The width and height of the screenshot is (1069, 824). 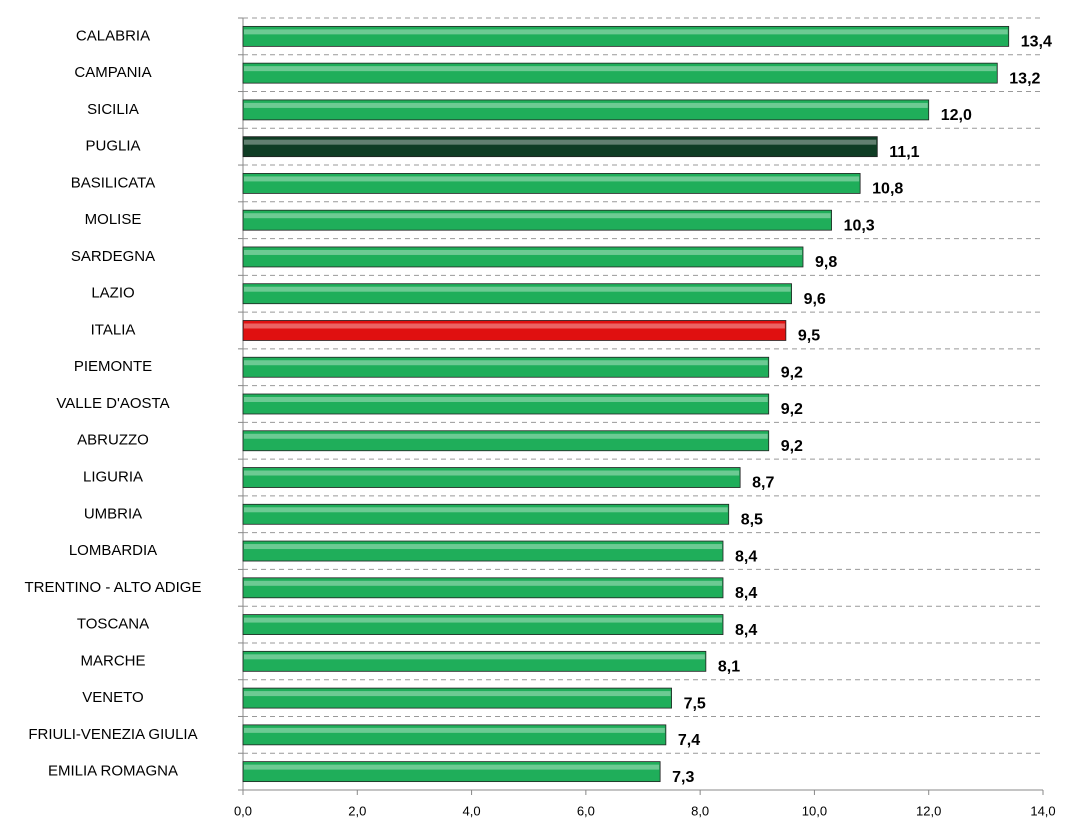 I want to click on y-tick-label: FRIULI-VENEZIA GIULIA, so click(x=112, y=734).